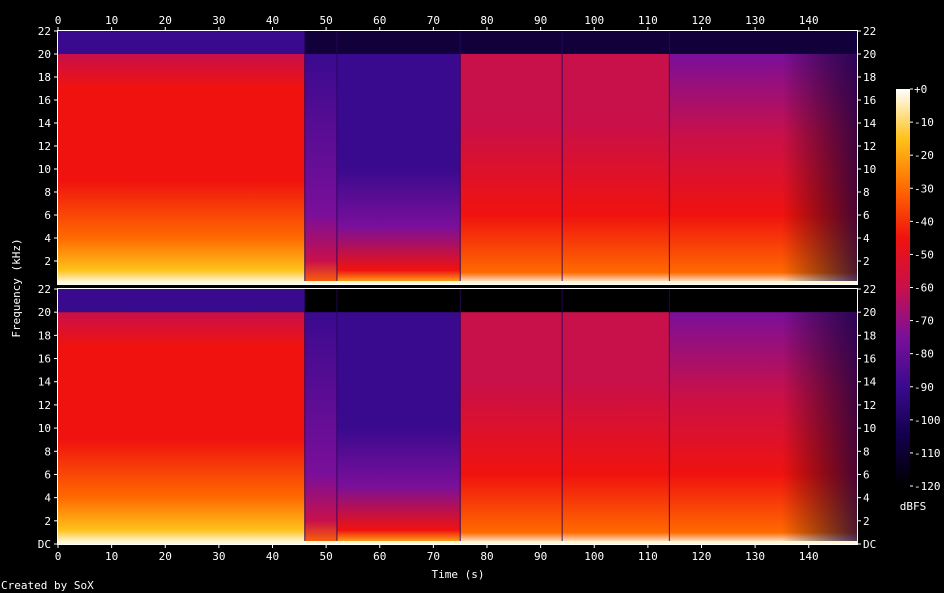  I want to click on x-tick-label-bottom: 20, so click(165, 556).